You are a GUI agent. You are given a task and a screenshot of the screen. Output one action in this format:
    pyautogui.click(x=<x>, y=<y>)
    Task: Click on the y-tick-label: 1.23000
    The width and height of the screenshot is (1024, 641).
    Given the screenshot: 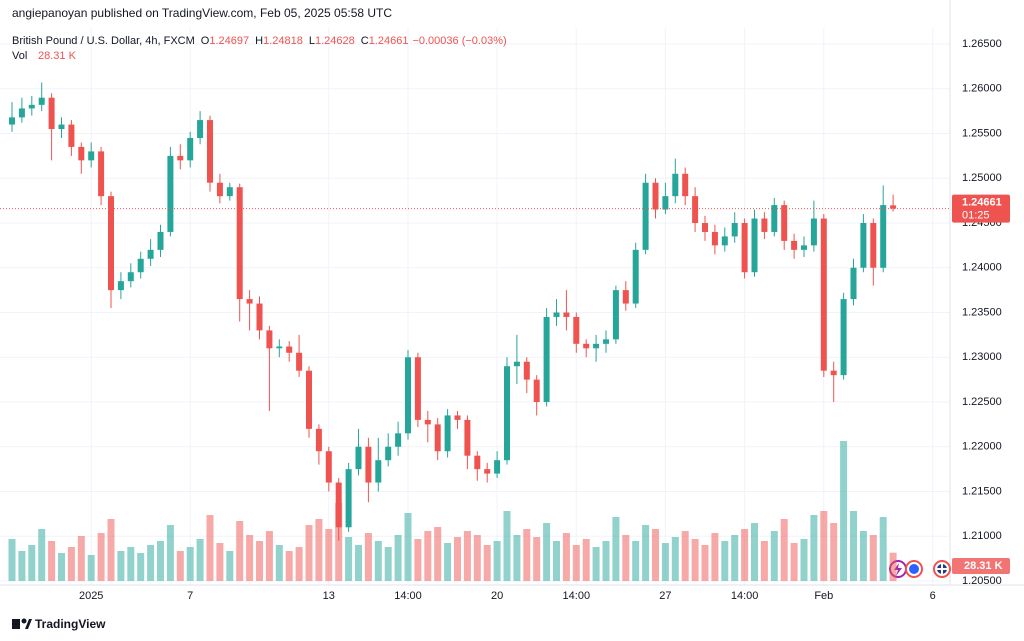 What is the action you would take?
    pyautogui.click(x=982, y=357)
    